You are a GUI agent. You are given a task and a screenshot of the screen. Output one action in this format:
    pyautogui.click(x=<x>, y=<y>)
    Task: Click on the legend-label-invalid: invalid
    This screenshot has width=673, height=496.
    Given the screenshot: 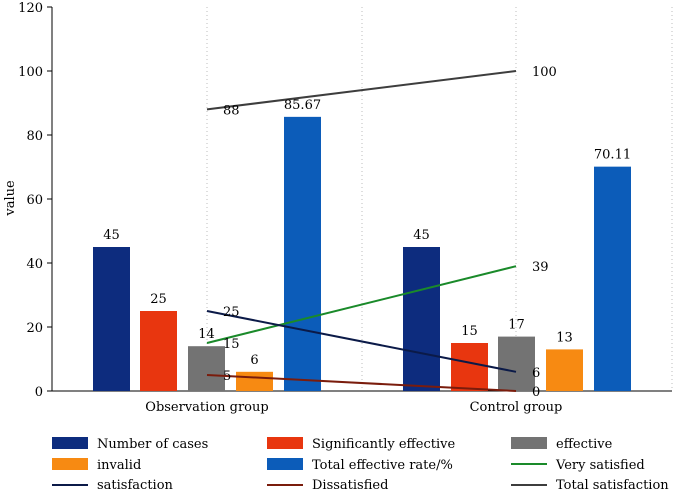 What is the action you would take?
    pyautogui.click(x=119, y=465)
    